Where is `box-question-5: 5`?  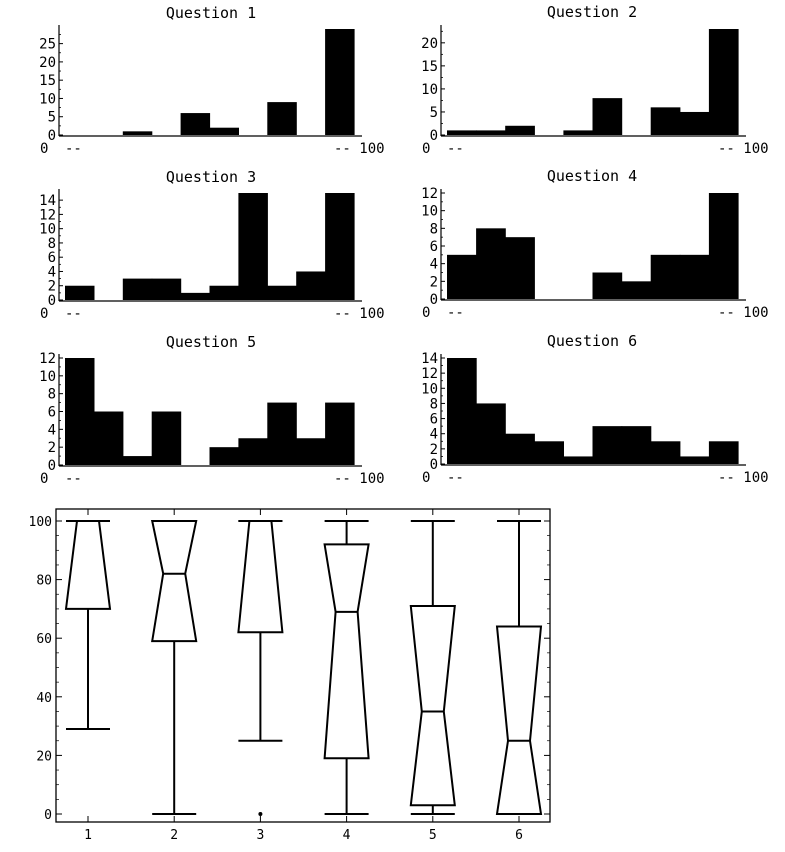
box-question-5: 5 is located at coordinates (432, 676).